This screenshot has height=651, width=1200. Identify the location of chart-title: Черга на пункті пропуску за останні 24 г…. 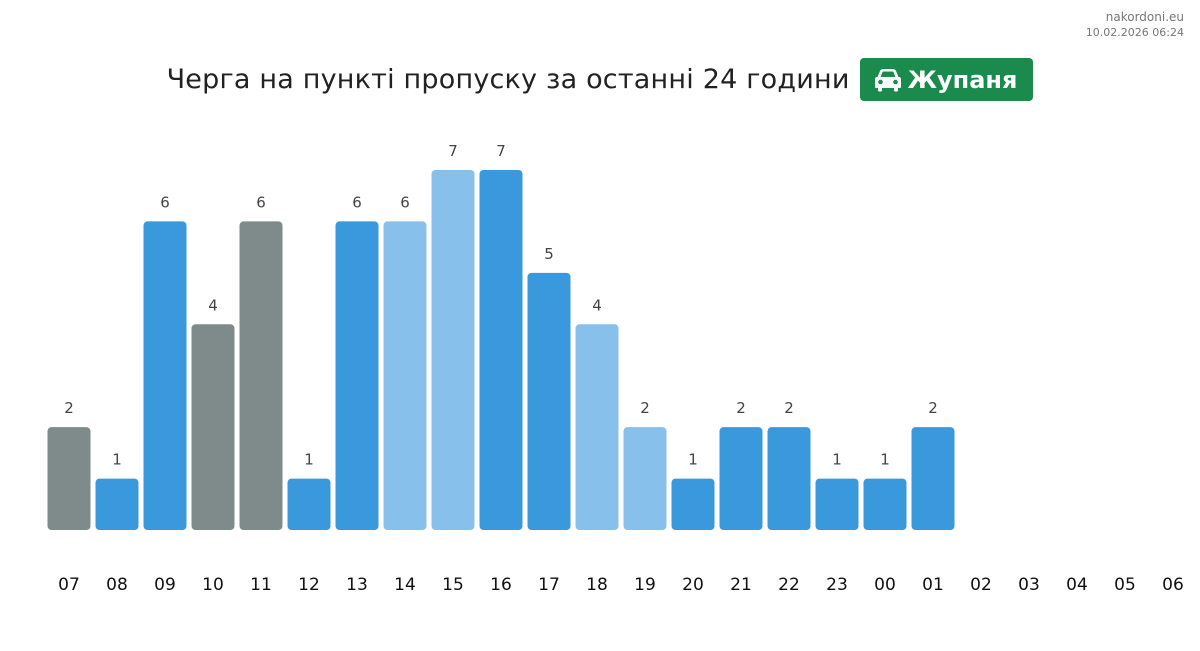
(508, 79).